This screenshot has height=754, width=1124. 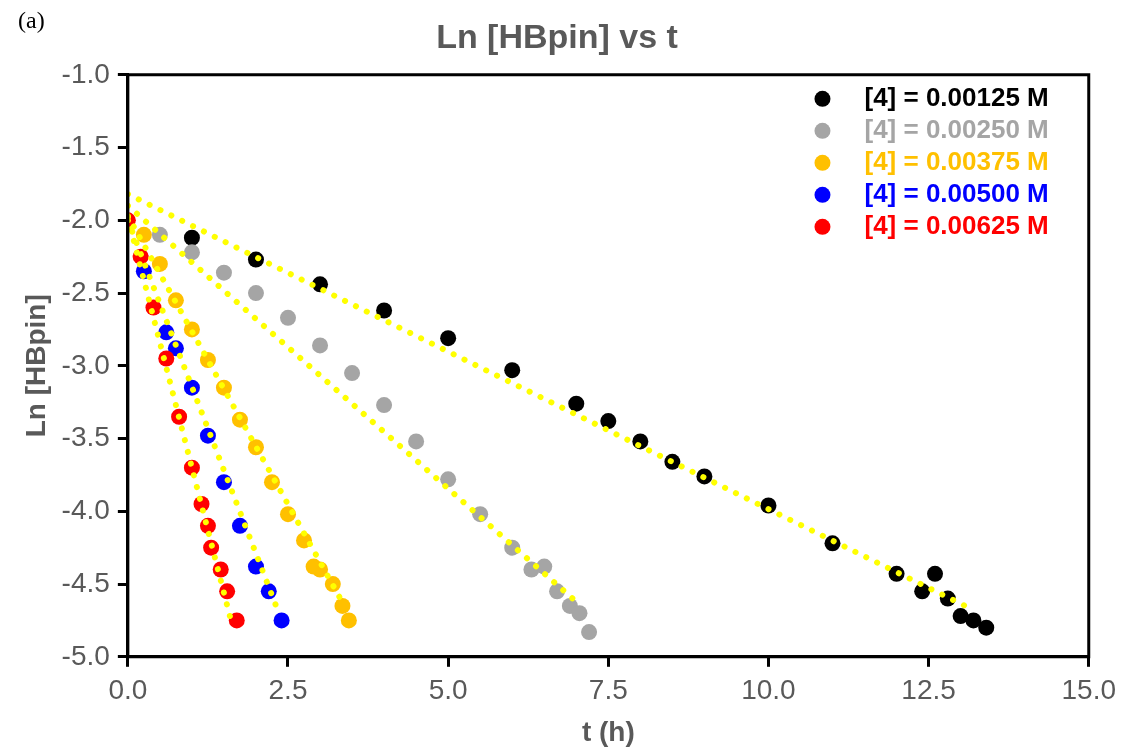 What do you see at coordinates (956, 224) in the screenshot?
I see `legend-label: [4] = 0.00625 M` at bounding box center [956, 224].